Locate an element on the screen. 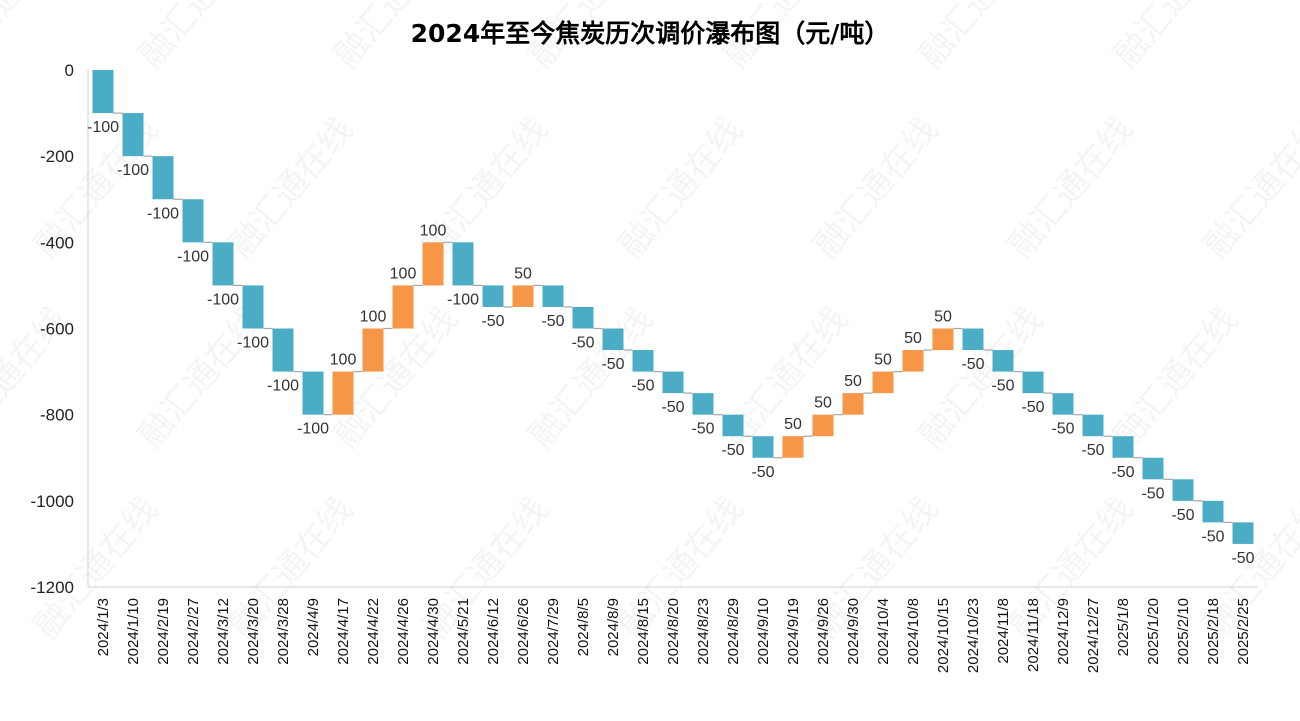 This screenshot has height=721, width=1300. x-tick-label: 2024/3/20 is located at coordinates (253, 631).